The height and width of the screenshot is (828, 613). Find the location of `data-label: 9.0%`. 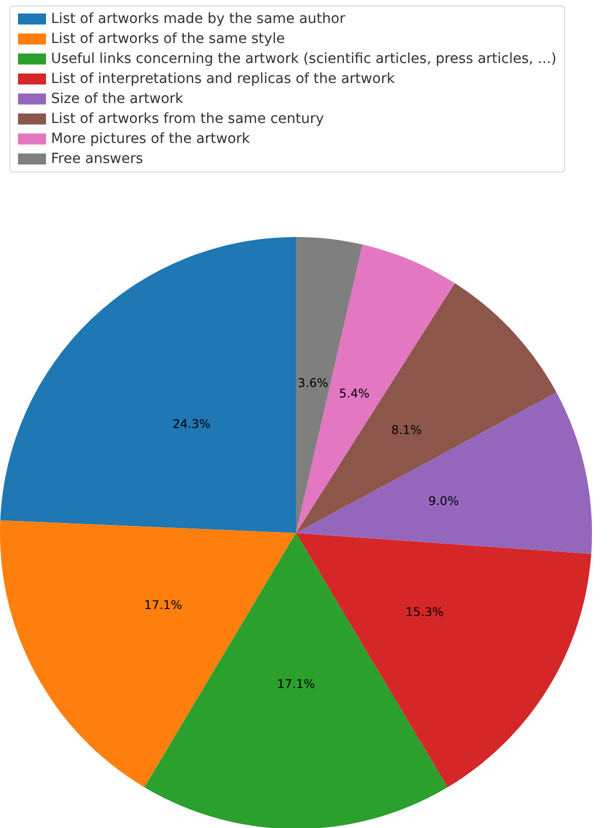

data-label: 9.0% is located at coordinates (443, 501).